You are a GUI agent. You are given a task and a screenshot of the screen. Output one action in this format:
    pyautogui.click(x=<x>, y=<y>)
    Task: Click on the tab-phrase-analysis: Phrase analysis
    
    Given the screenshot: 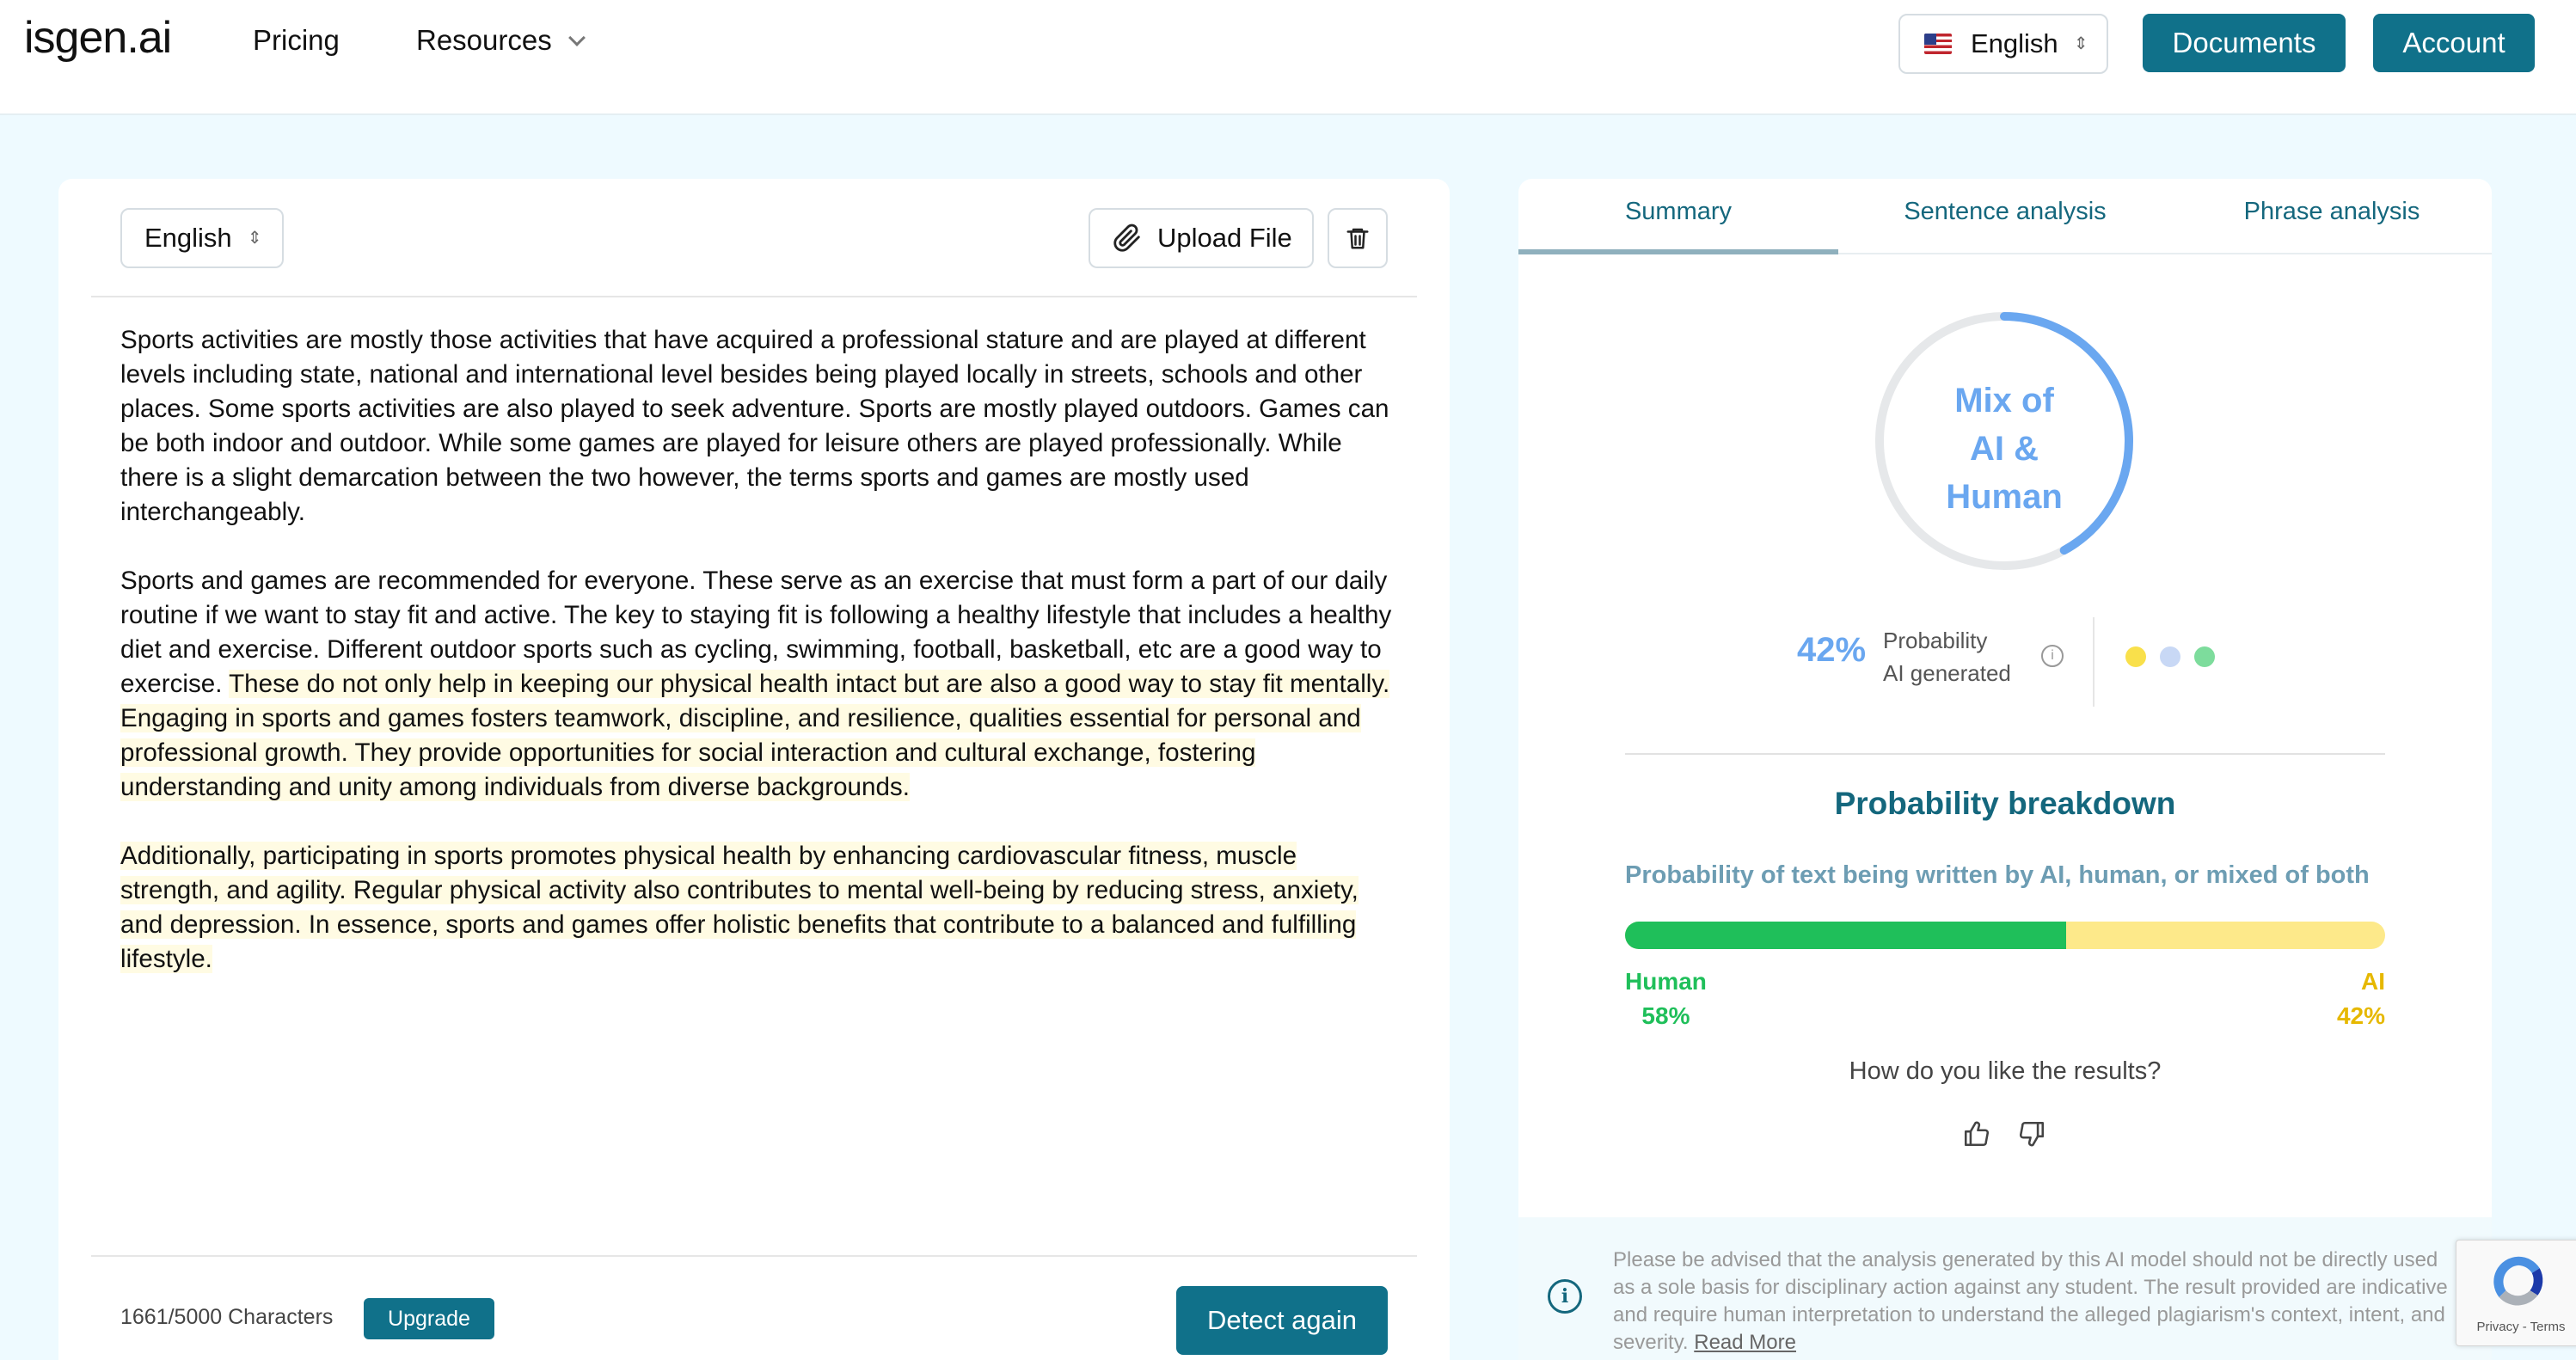 What is the action you would take?
    pyautogui.click(x=2331, y=212)
    